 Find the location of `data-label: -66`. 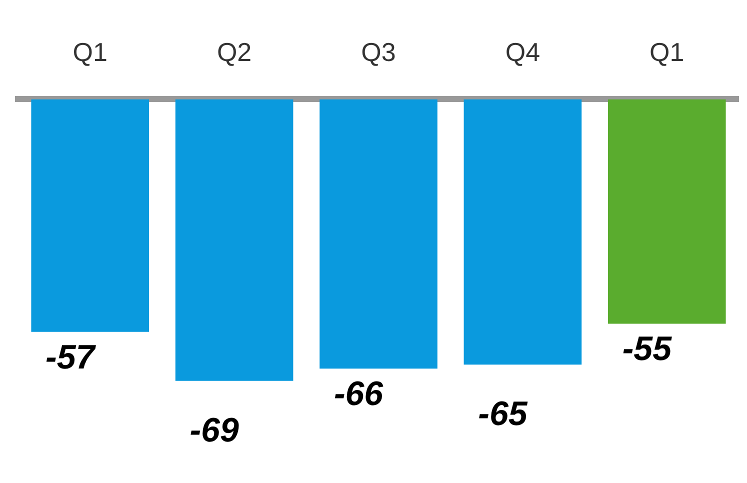

data-label: -66 is located at coordinates (359, 394).